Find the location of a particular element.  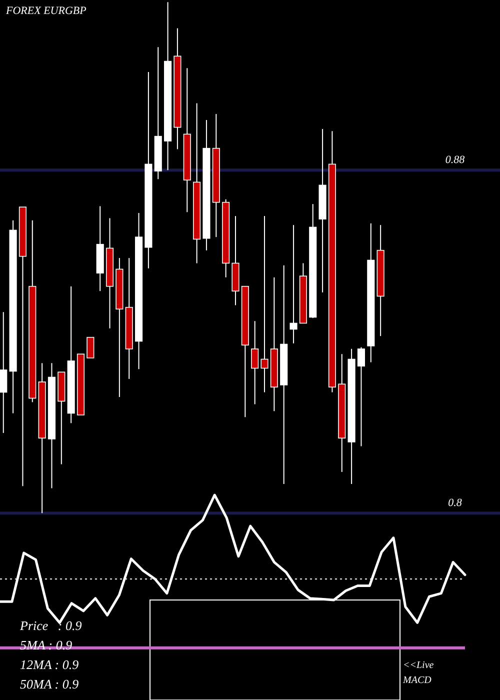

y-tick-label: 0.88 is located at coordinates (455, 160).